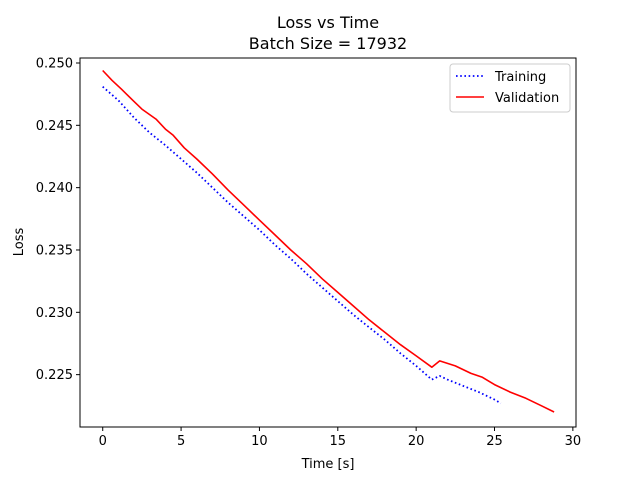  What do you see at coordinates (573, 441) in the screenshot?
I see `x-tick-label: 30` at bounding box center [573, 441].